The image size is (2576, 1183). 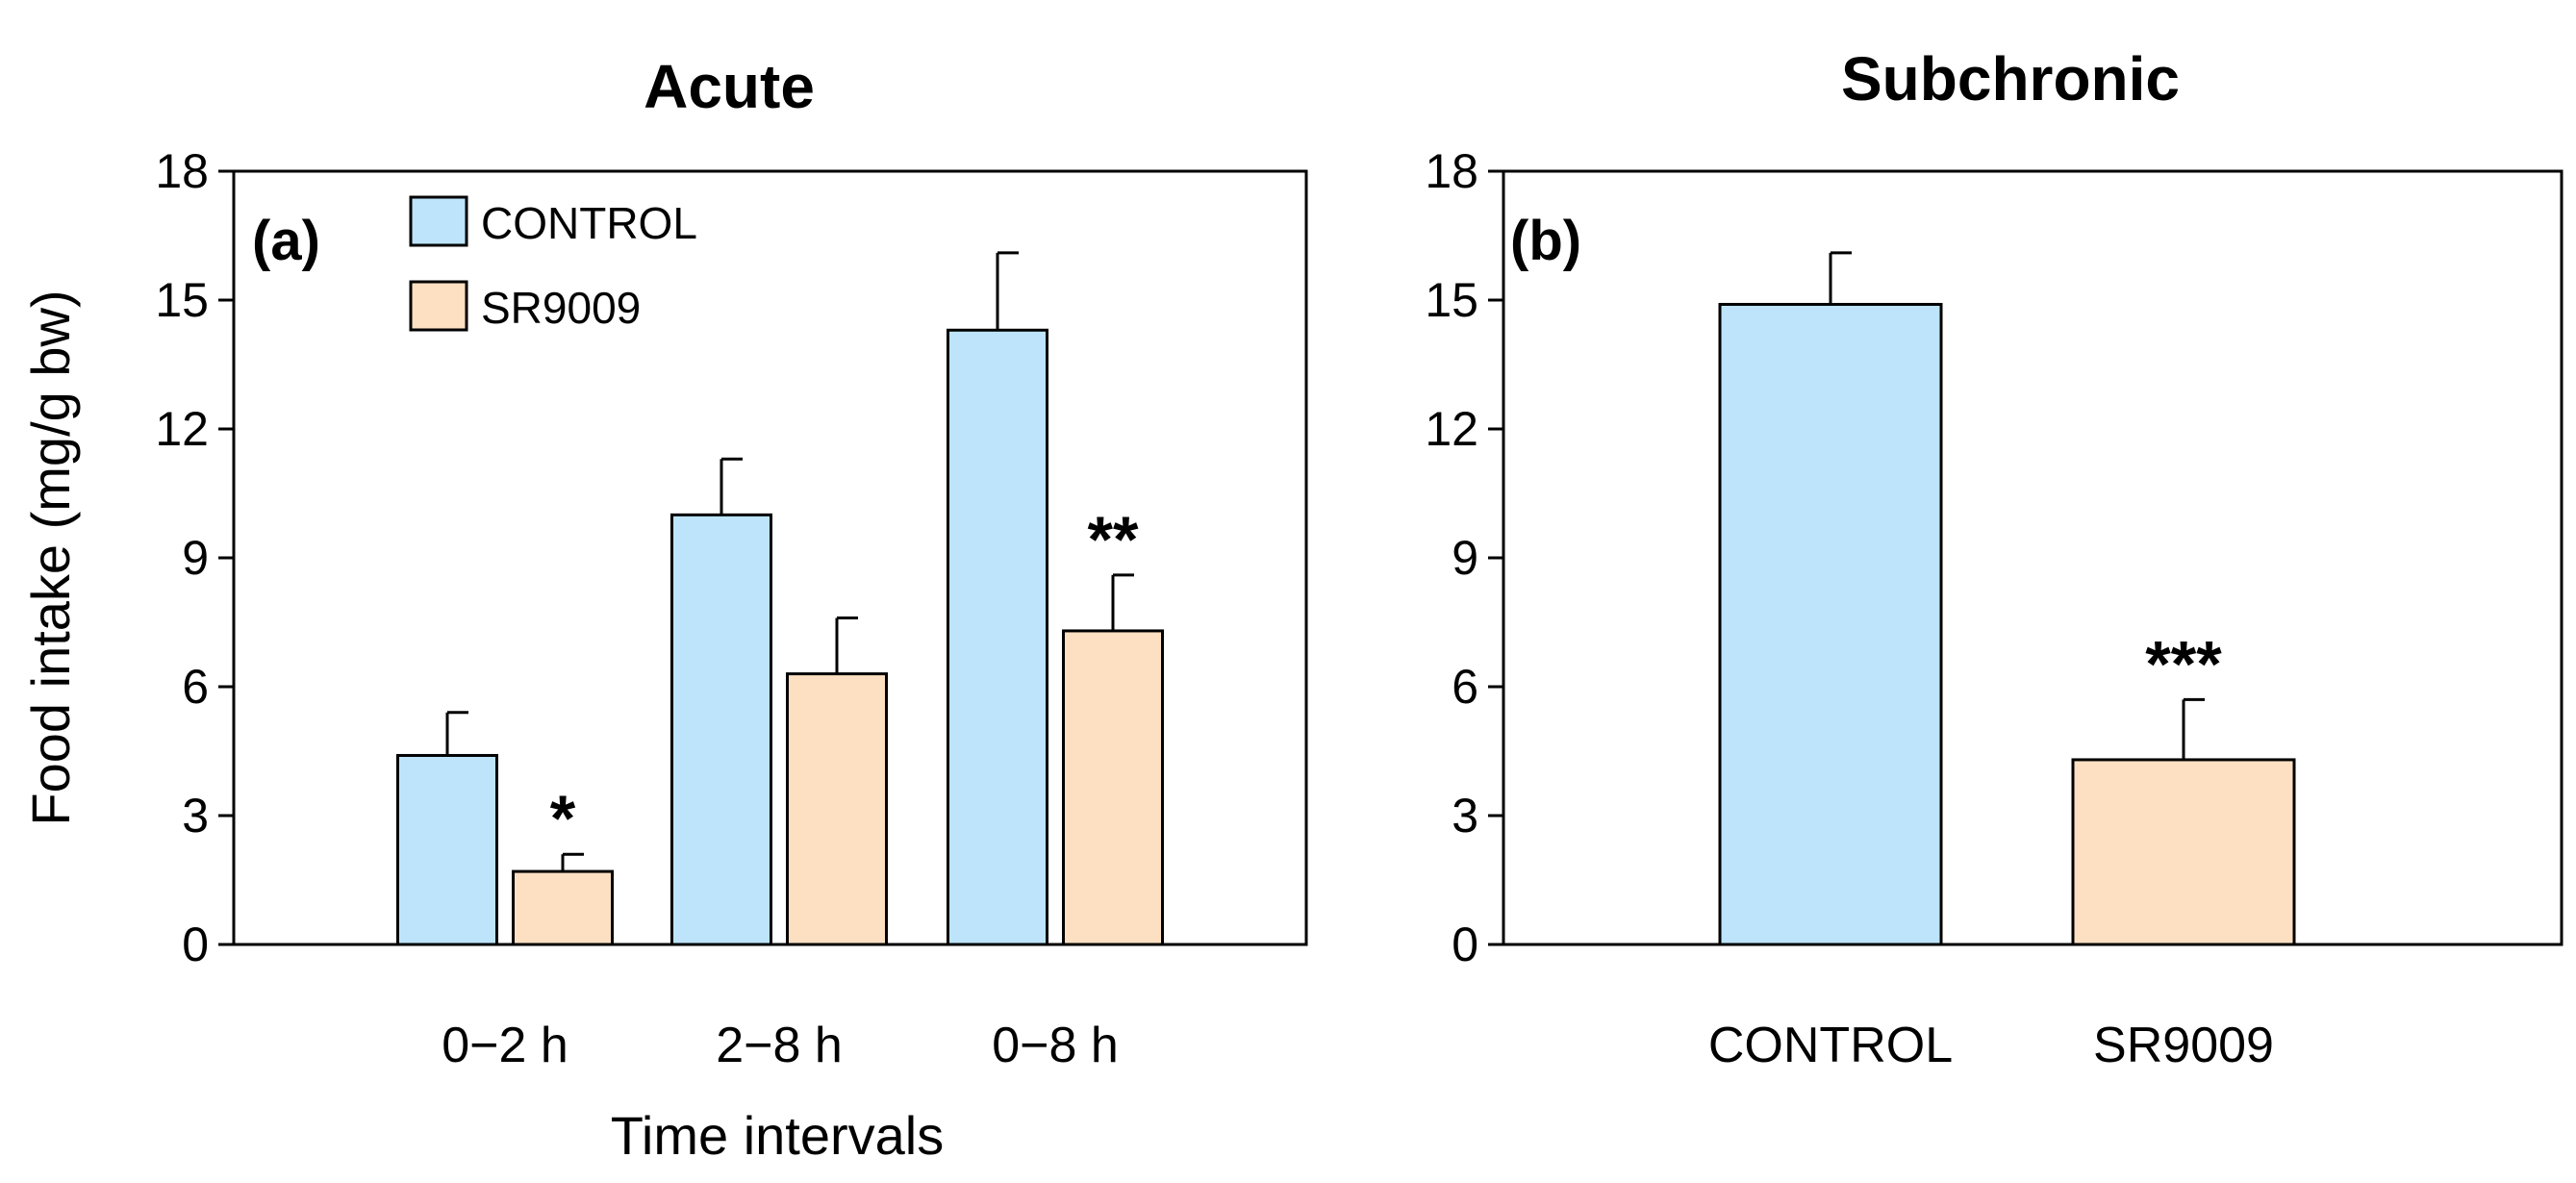 I want to click on b-ytick-label: 0, so click(x=1465, y=944).